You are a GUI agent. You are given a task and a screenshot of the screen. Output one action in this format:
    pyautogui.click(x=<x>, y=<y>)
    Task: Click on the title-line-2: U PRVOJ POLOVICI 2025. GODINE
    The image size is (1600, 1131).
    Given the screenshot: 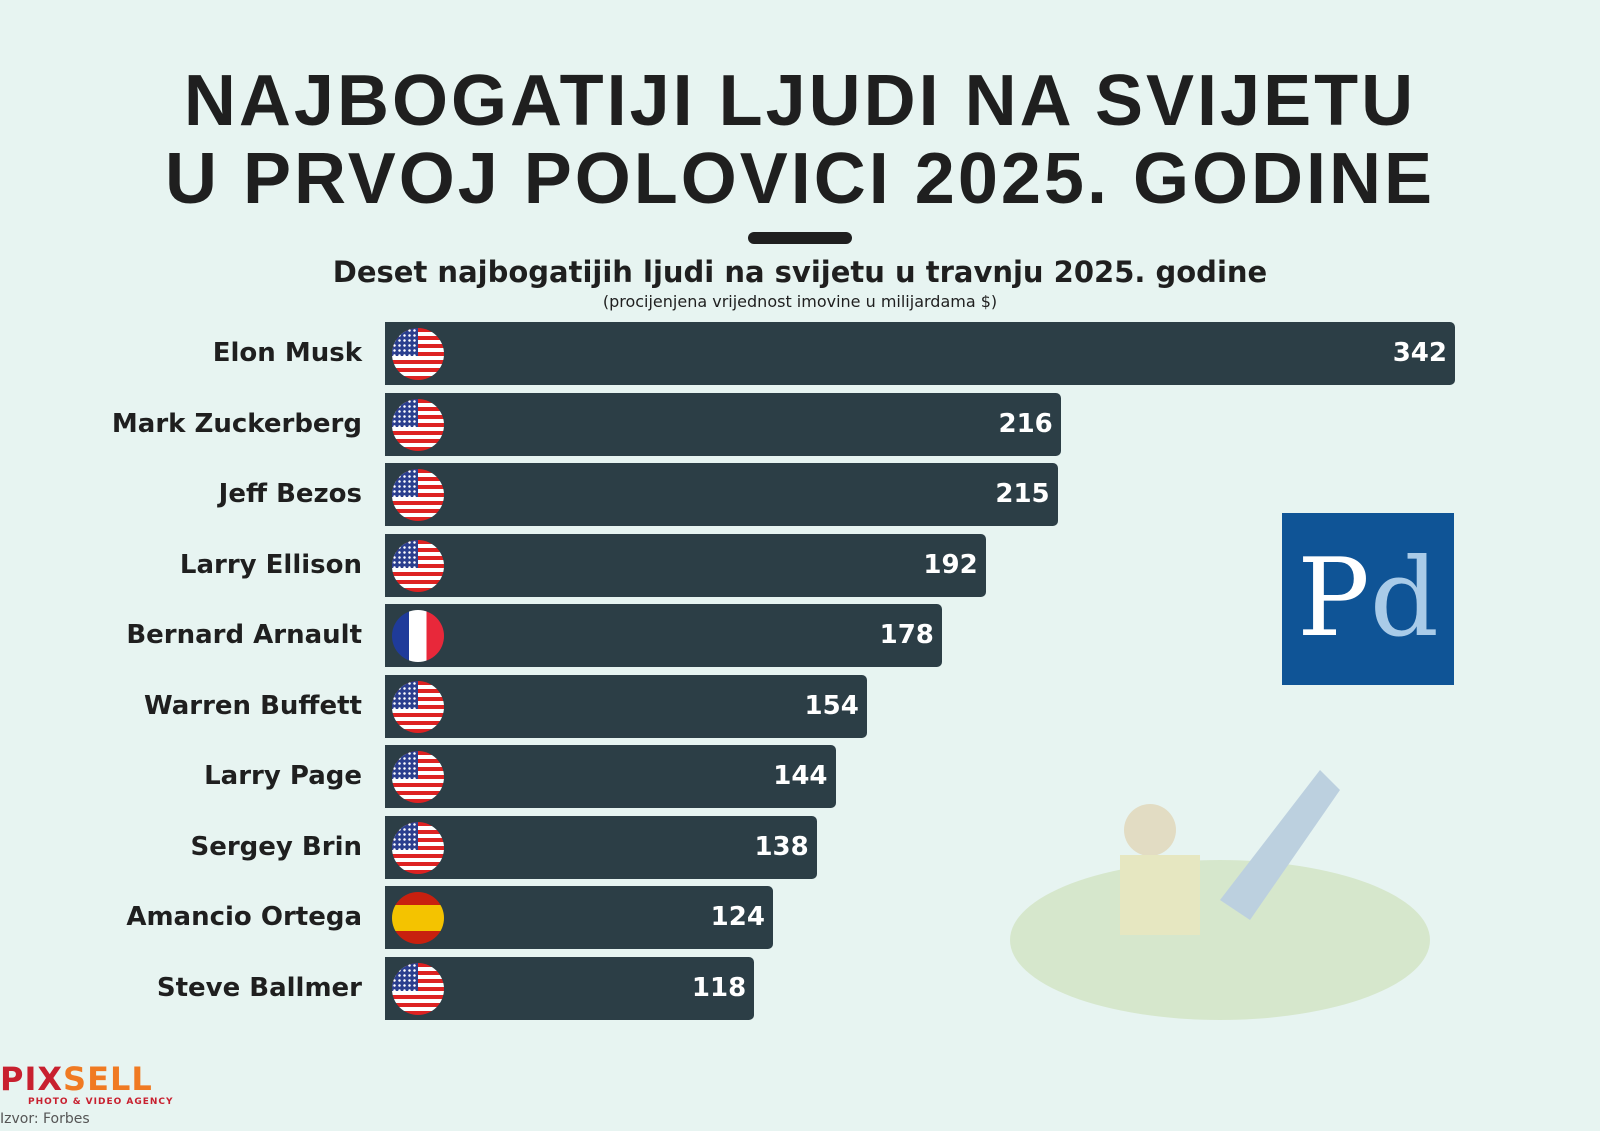 What is the action you would take?
    pyautogui.click(x=800, y=179)
    